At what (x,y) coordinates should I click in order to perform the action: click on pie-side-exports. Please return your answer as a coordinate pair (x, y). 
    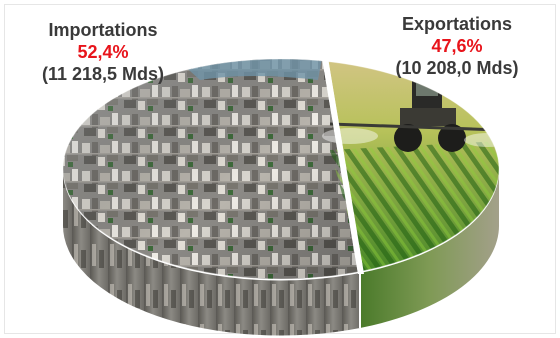
    Looking at the image, I should click on (430, 248).